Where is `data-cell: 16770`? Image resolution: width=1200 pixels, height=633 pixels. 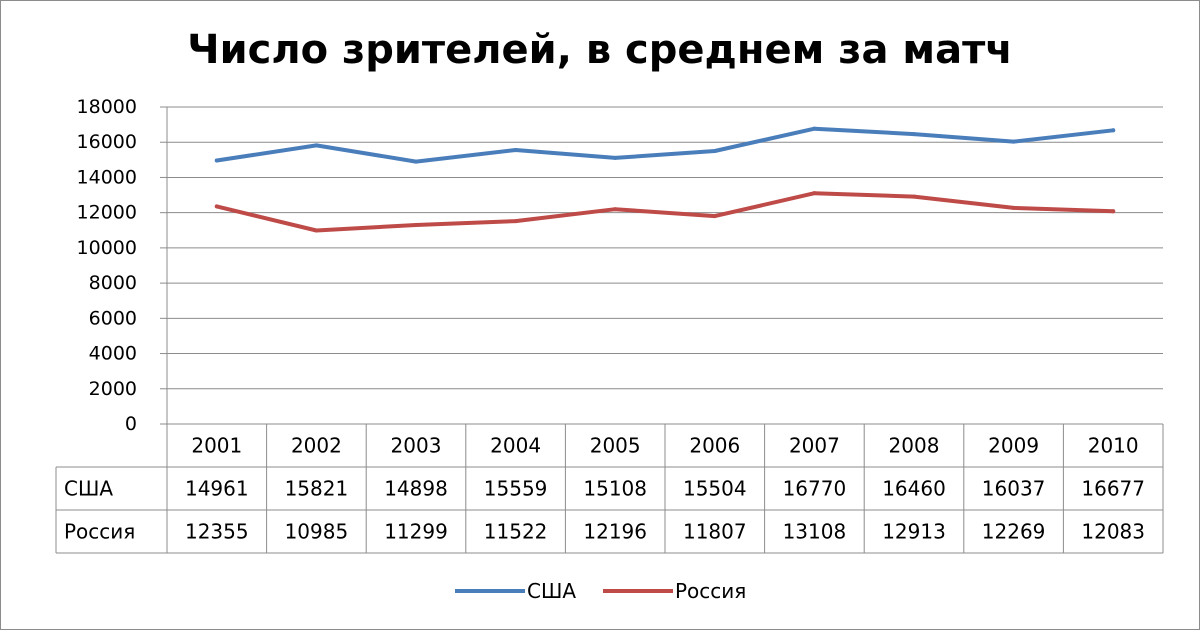
data-cell: 16770 is located at coordinates (815, 489).